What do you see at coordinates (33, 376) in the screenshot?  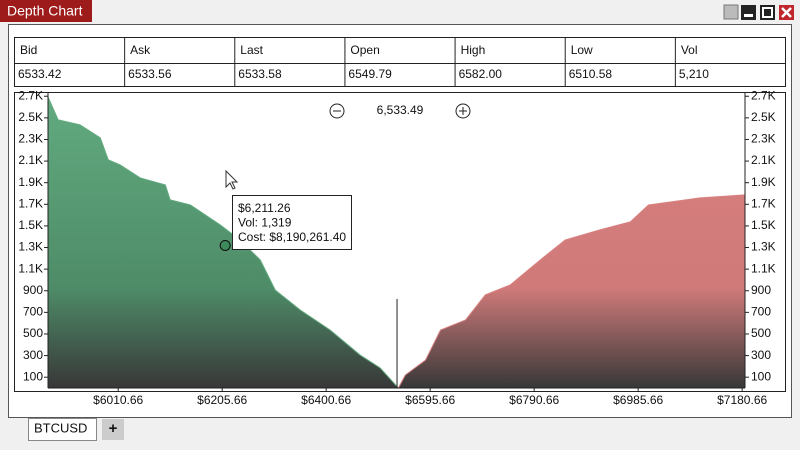 I see `y-tick-label: 100` at bounding box center [33, 376].